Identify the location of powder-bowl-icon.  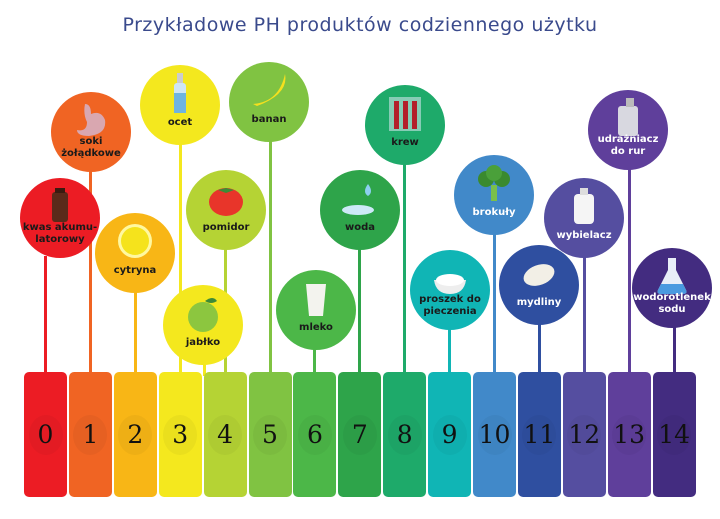
(450, 284).